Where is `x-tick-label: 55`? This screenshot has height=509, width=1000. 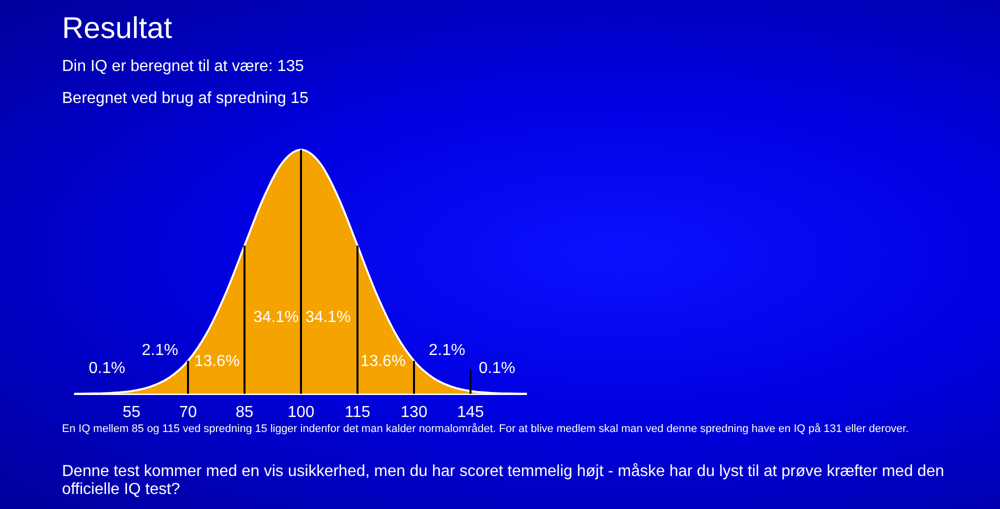
x-tick-label: 55 is located at coordinates (131, 412).